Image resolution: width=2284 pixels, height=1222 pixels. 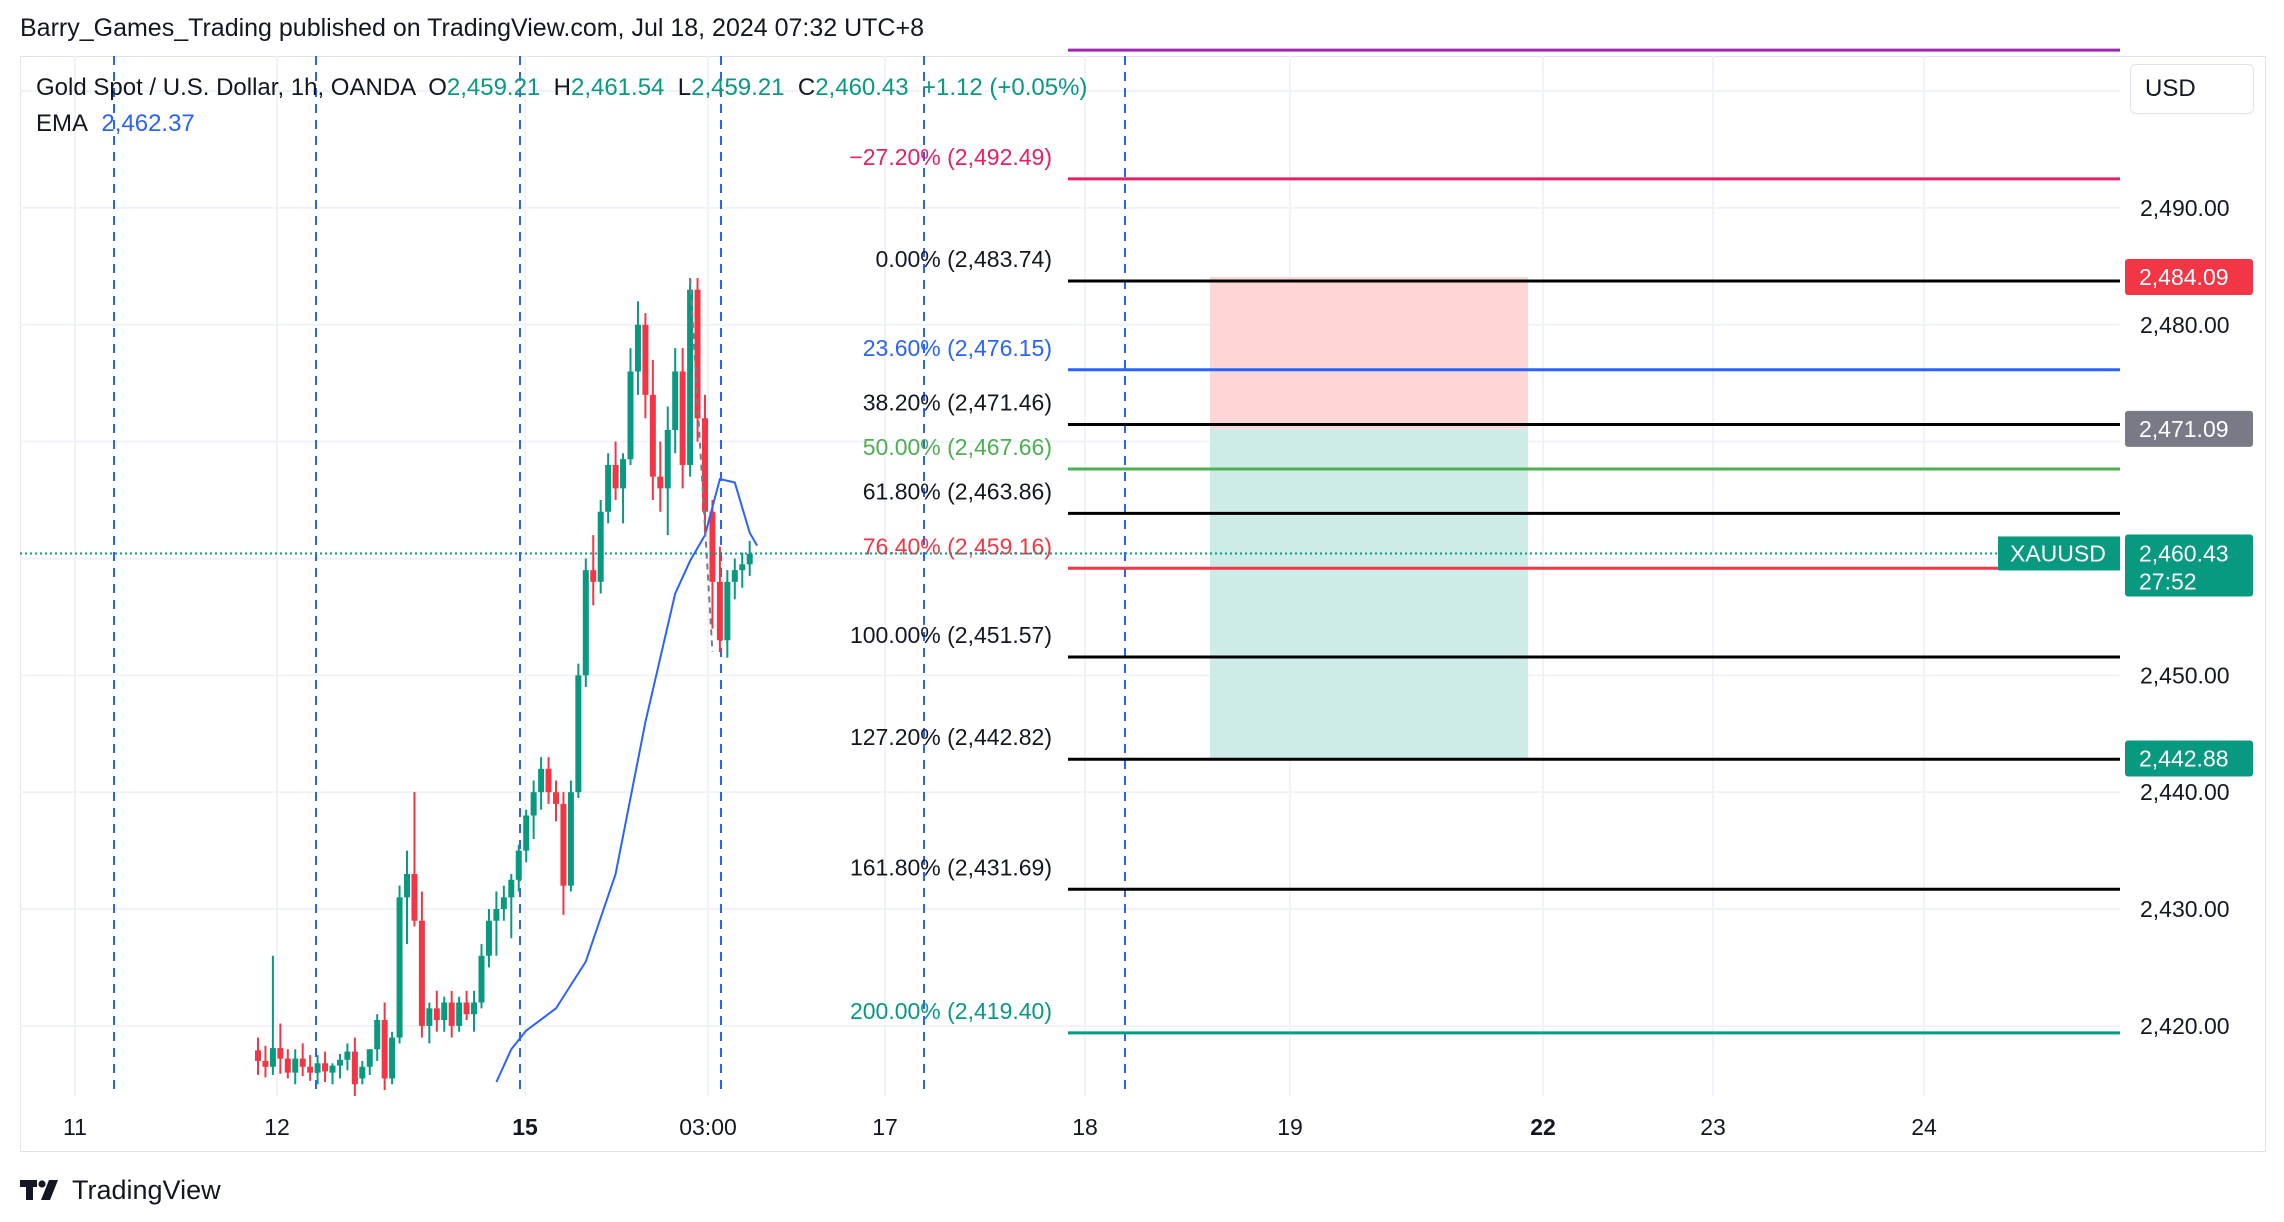 I want to click on footer-brand: TradingView, so click(x=120, y=1190).